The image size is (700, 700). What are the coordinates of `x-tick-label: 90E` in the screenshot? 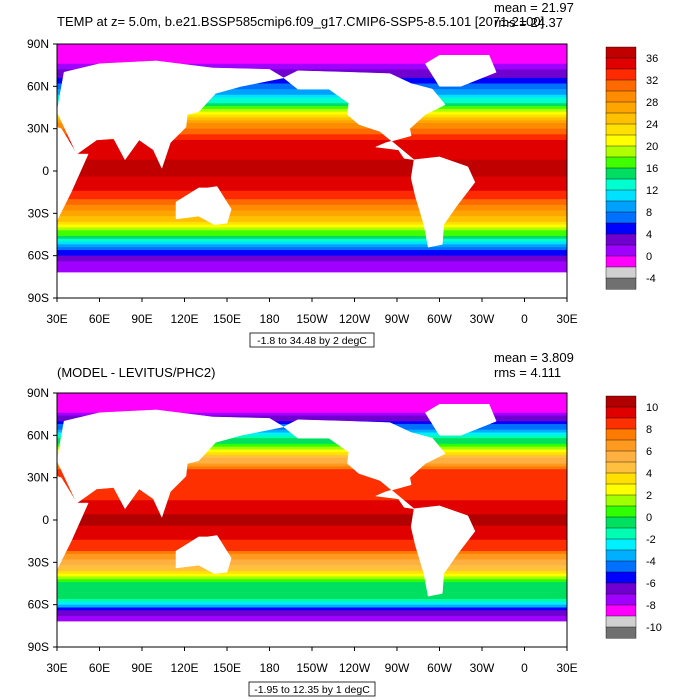 It's located at (141, 319).